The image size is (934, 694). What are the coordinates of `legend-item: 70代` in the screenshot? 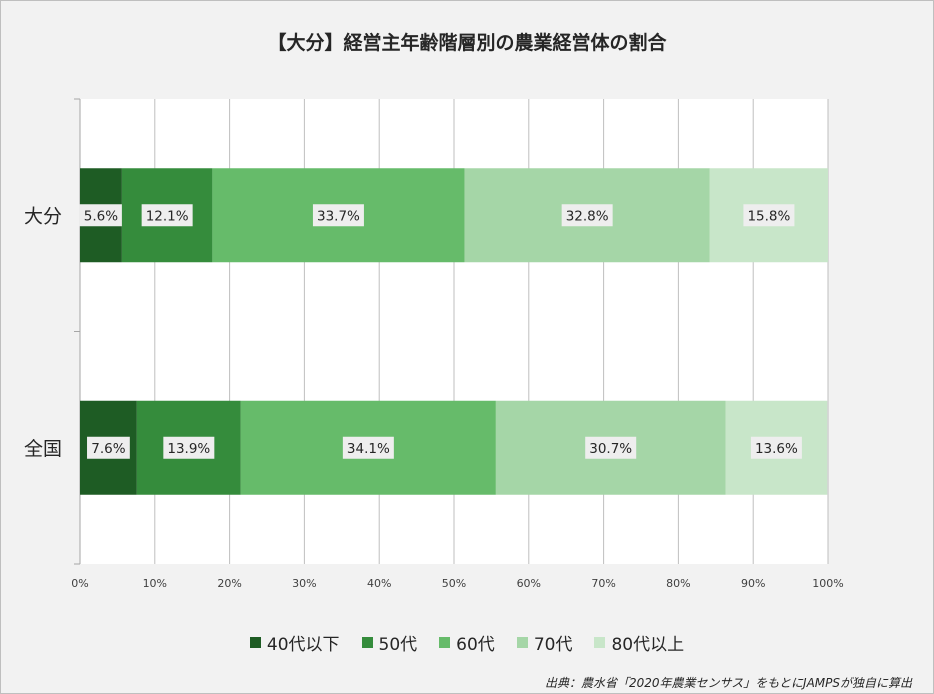 It's located at (544, 642).